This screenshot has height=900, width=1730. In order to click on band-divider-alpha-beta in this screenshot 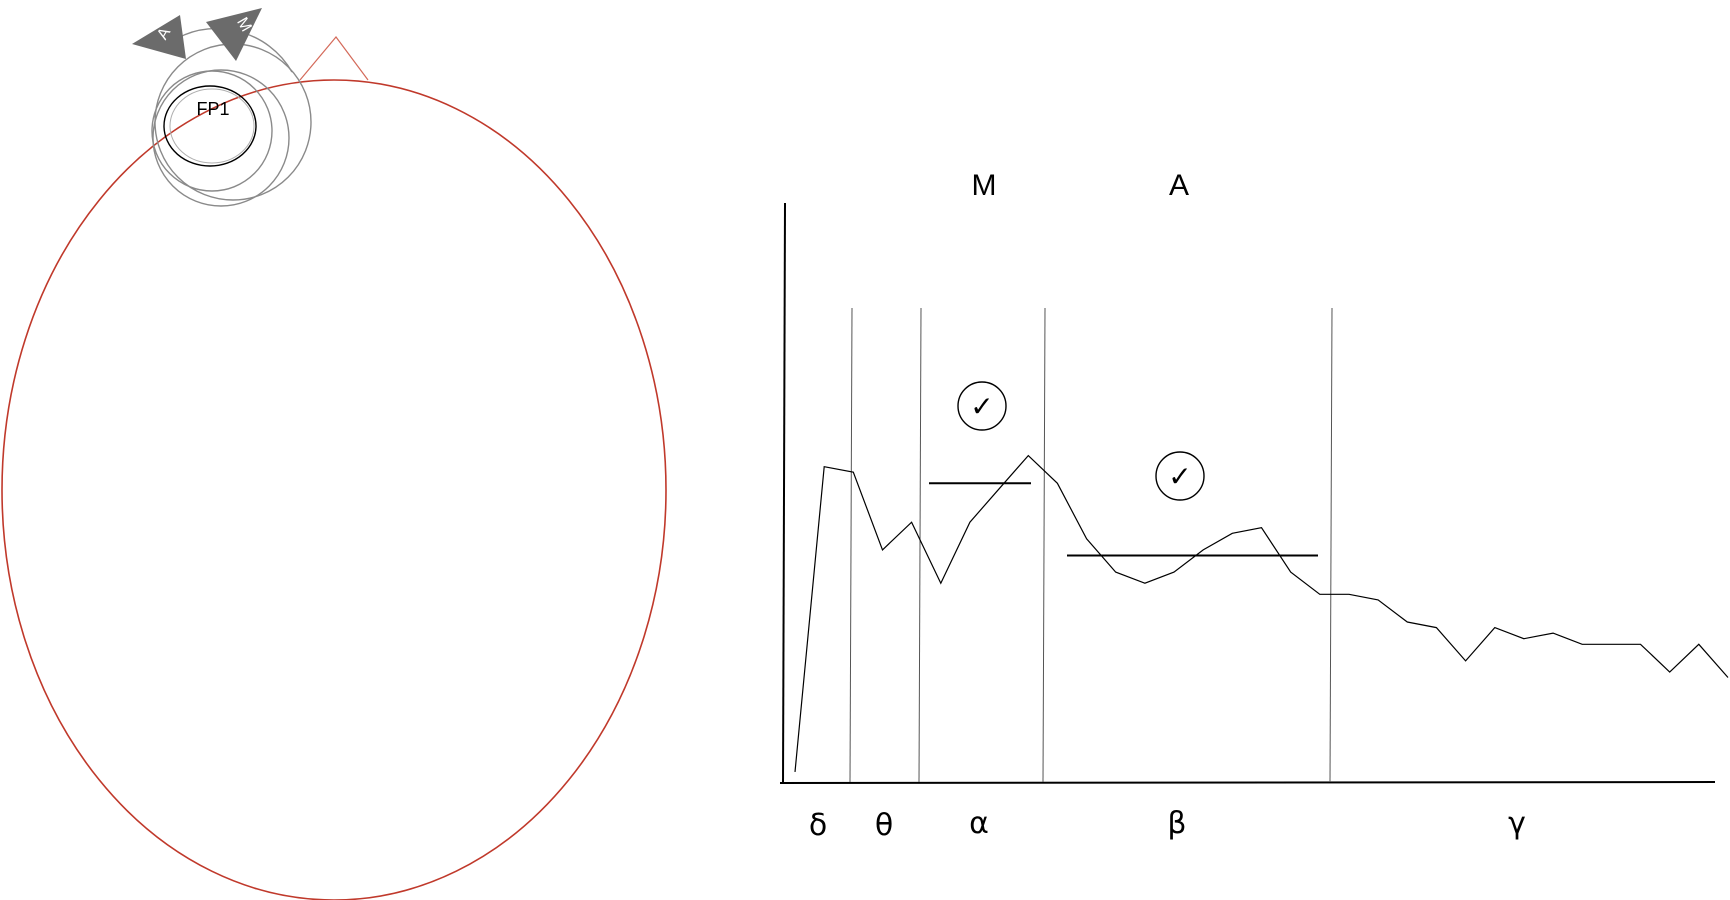, I will do `click(1044, 545)`.